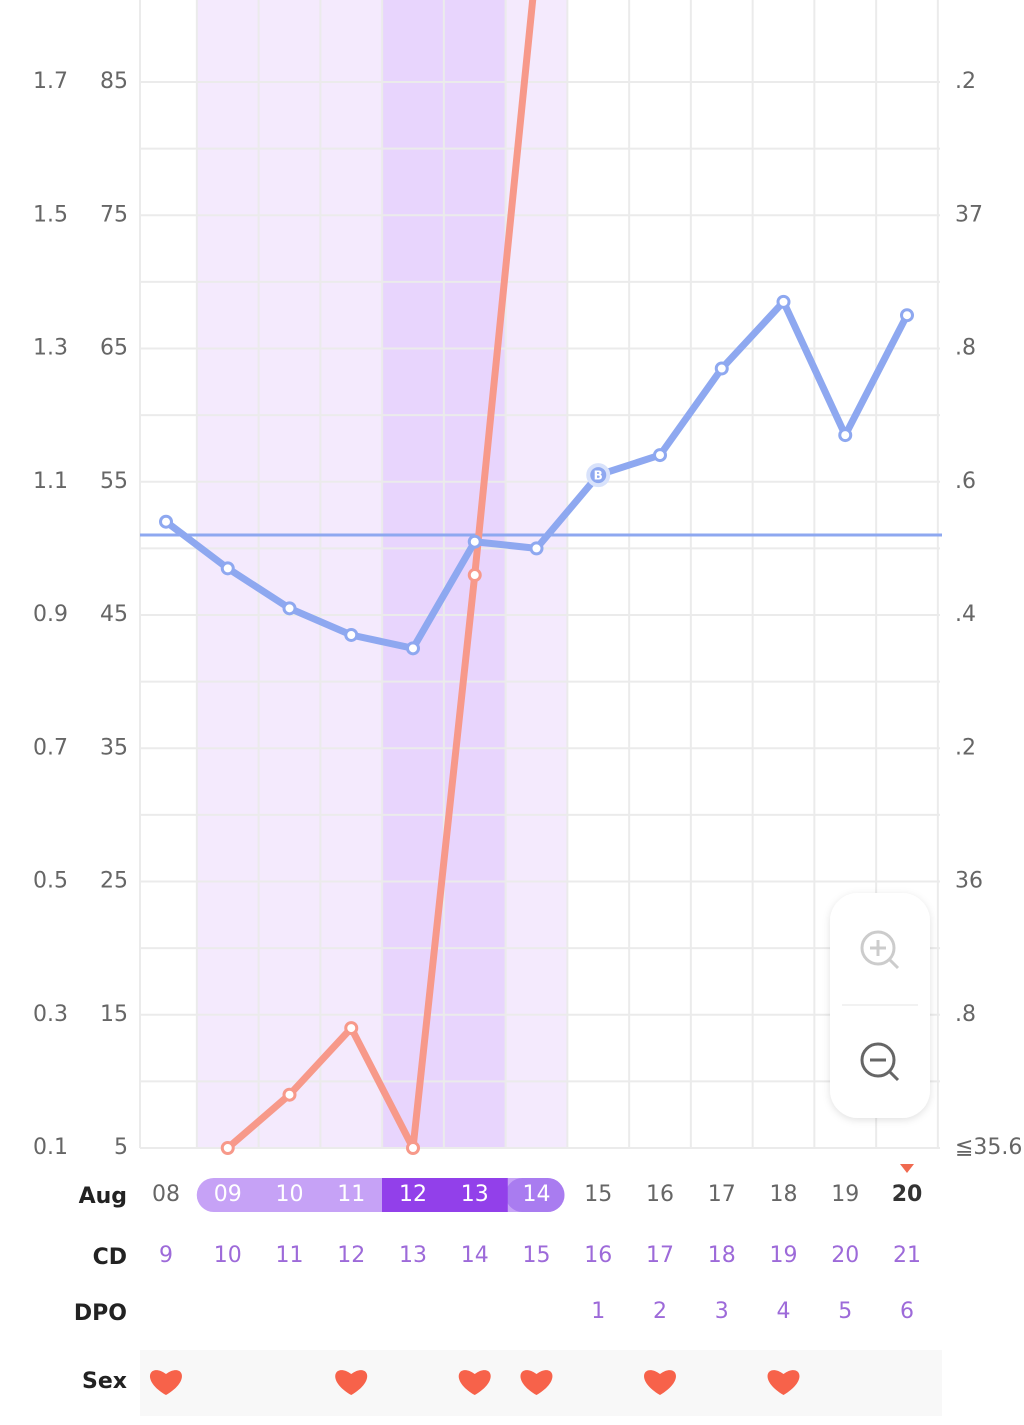 The height and width of the screenshot is (1425, 1024). I want to click on date-label: 14, so click(537, 1194).